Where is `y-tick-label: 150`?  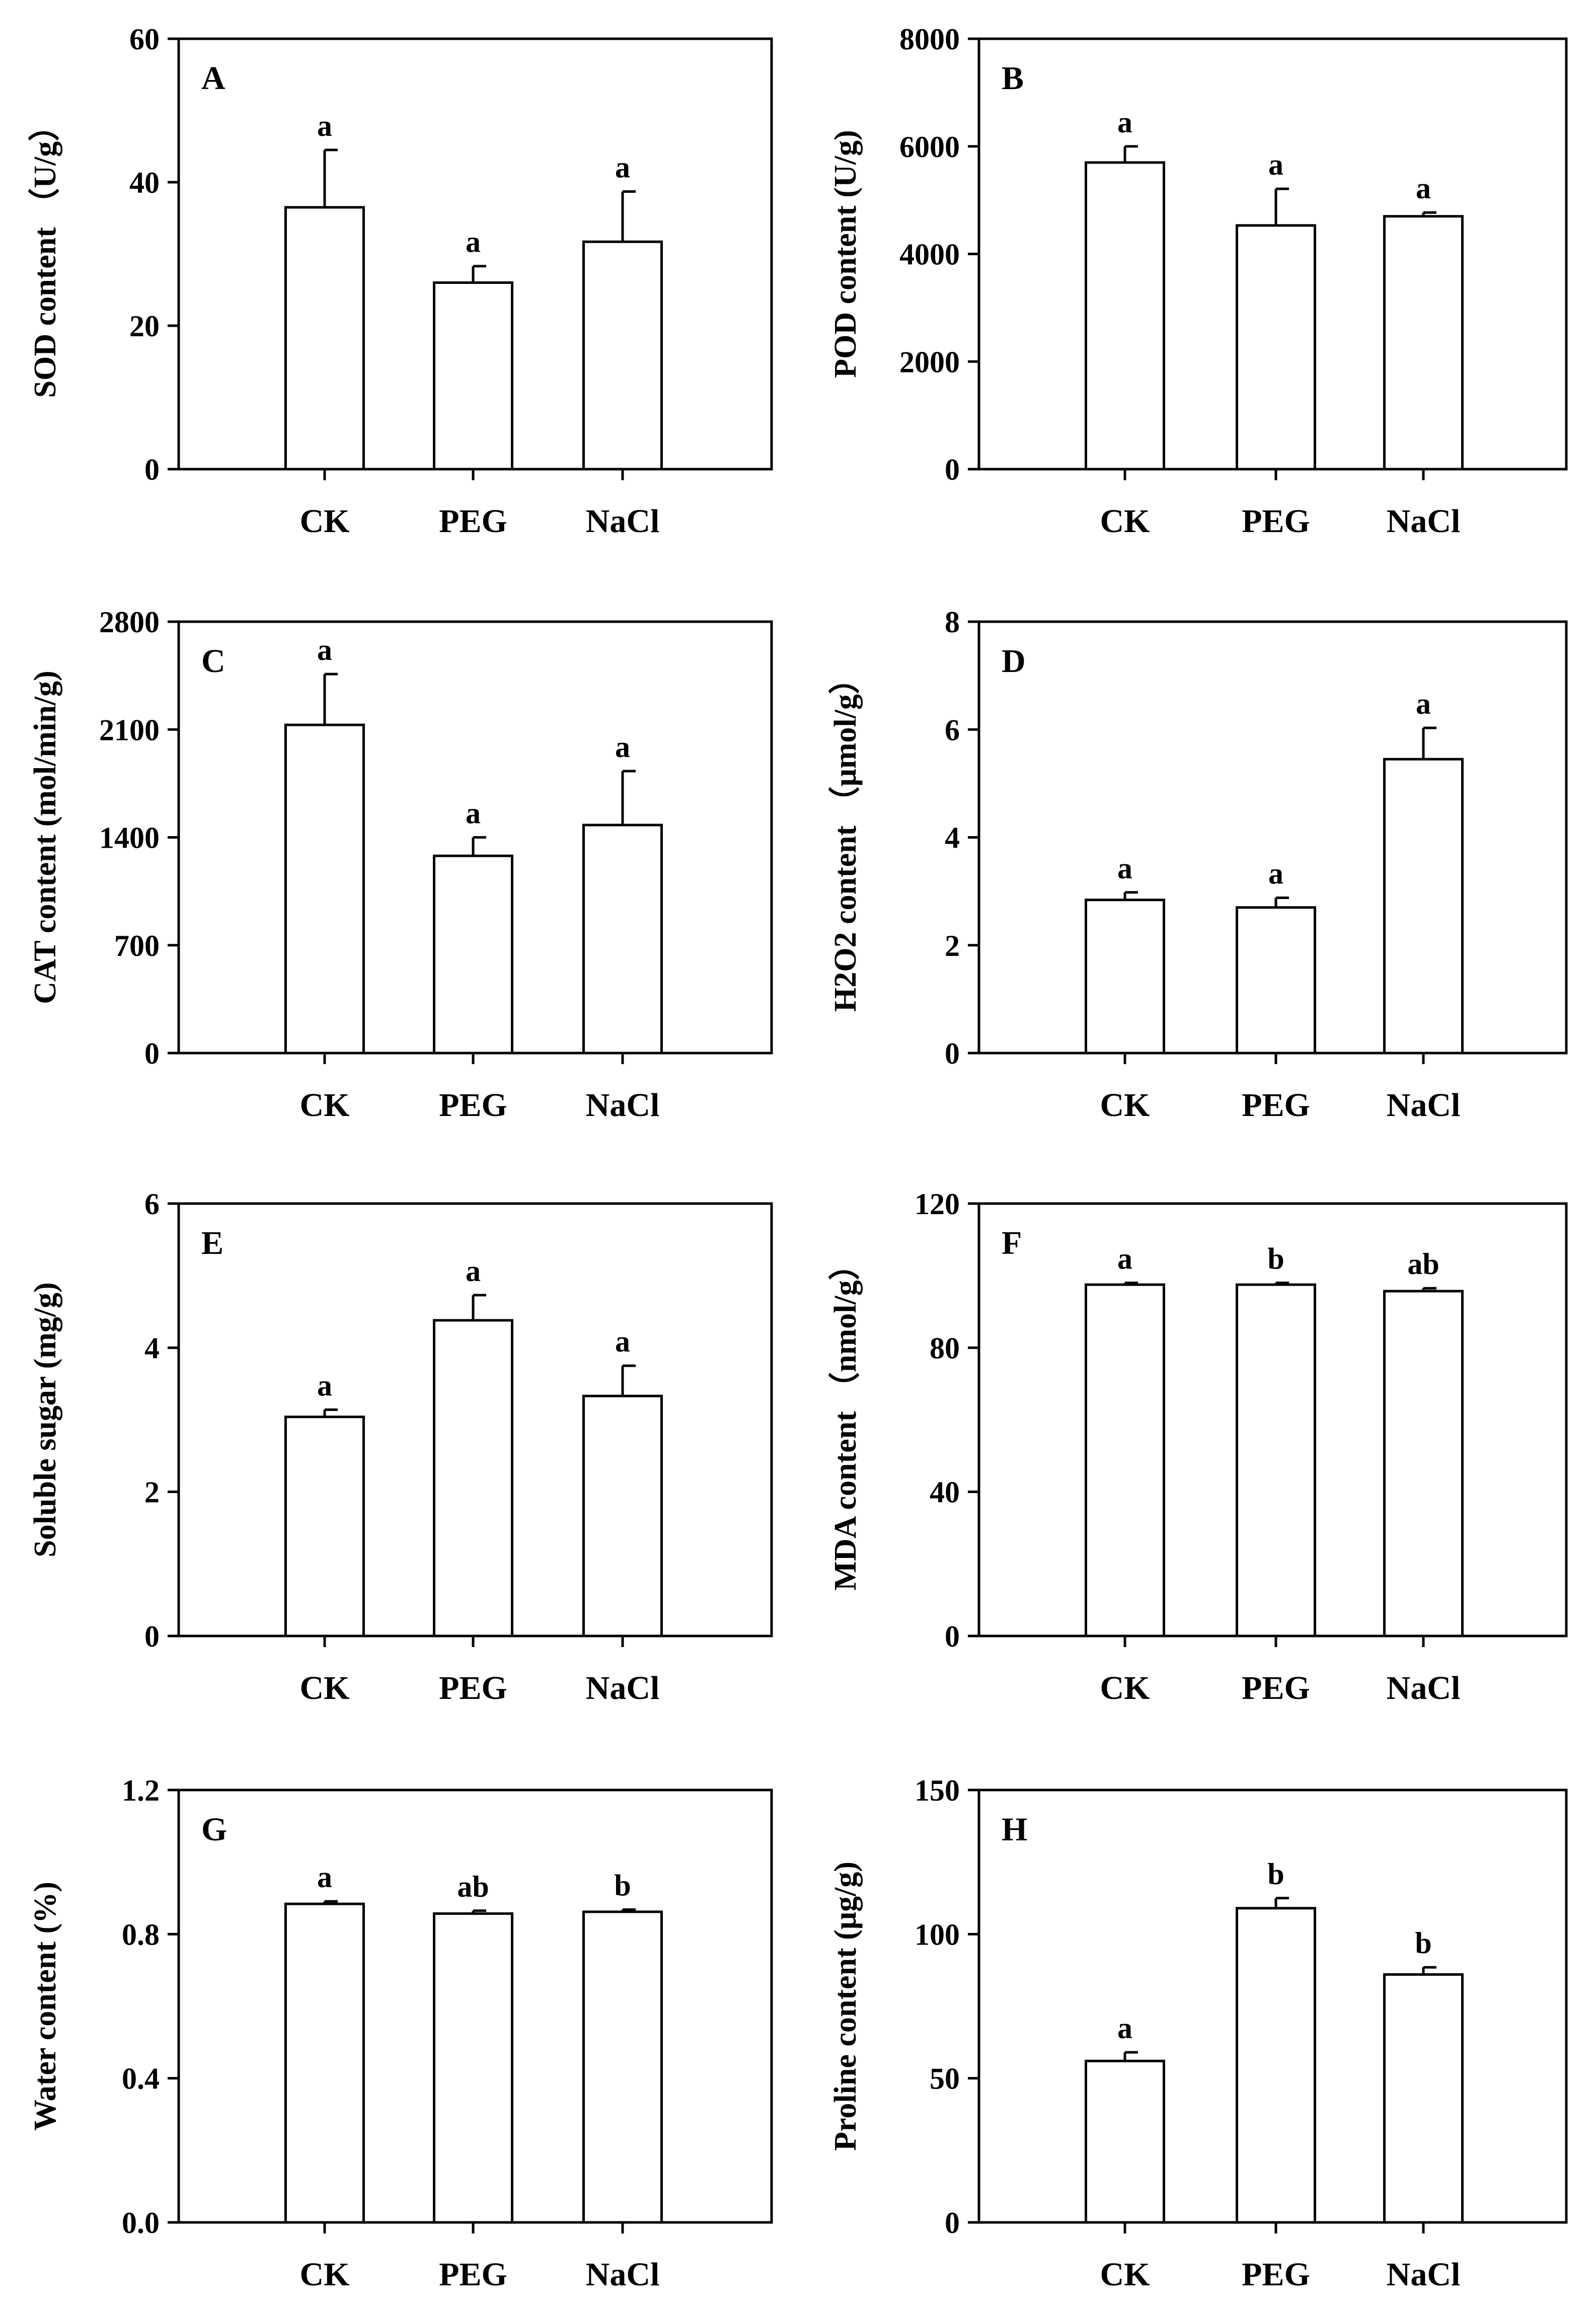
y-tick-label: 150 is located at coordinates (938, 1790).